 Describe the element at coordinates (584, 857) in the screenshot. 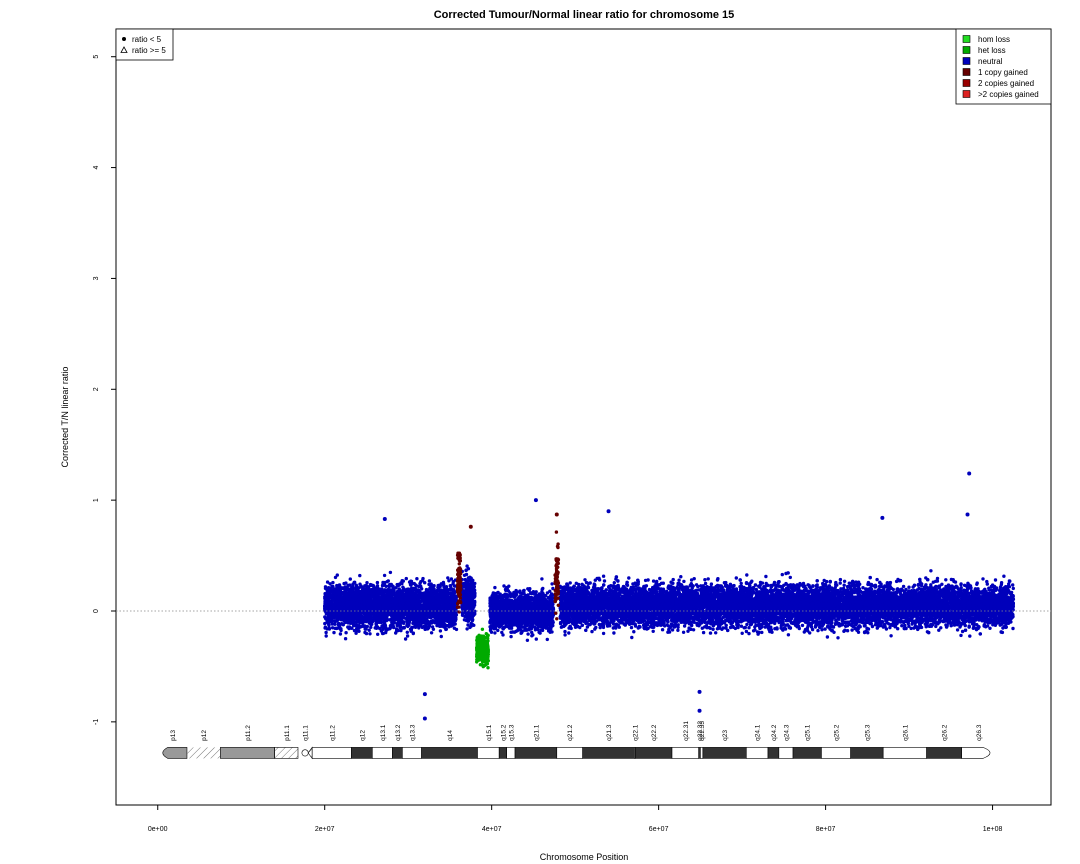

I see `x-axis-label: Chromosome Position` at that location.